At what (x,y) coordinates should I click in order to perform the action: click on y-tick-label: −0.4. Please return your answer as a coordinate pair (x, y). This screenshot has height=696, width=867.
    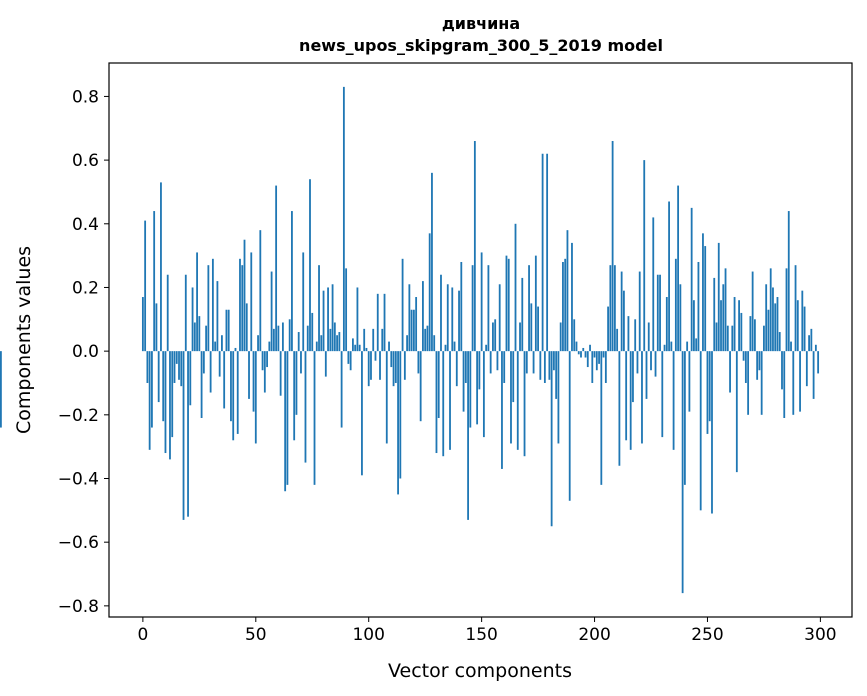
    Looking at the image, I should click on (78, 480).